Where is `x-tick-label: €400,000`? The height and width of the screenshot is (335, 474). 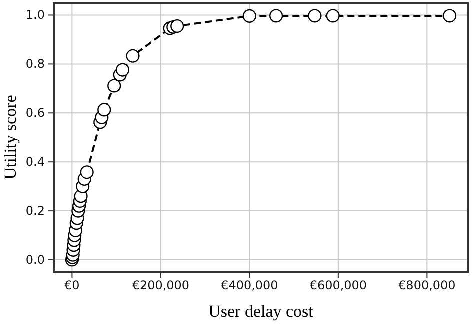 x-tick-label: €400,000 is located at coordinates (249, 285).